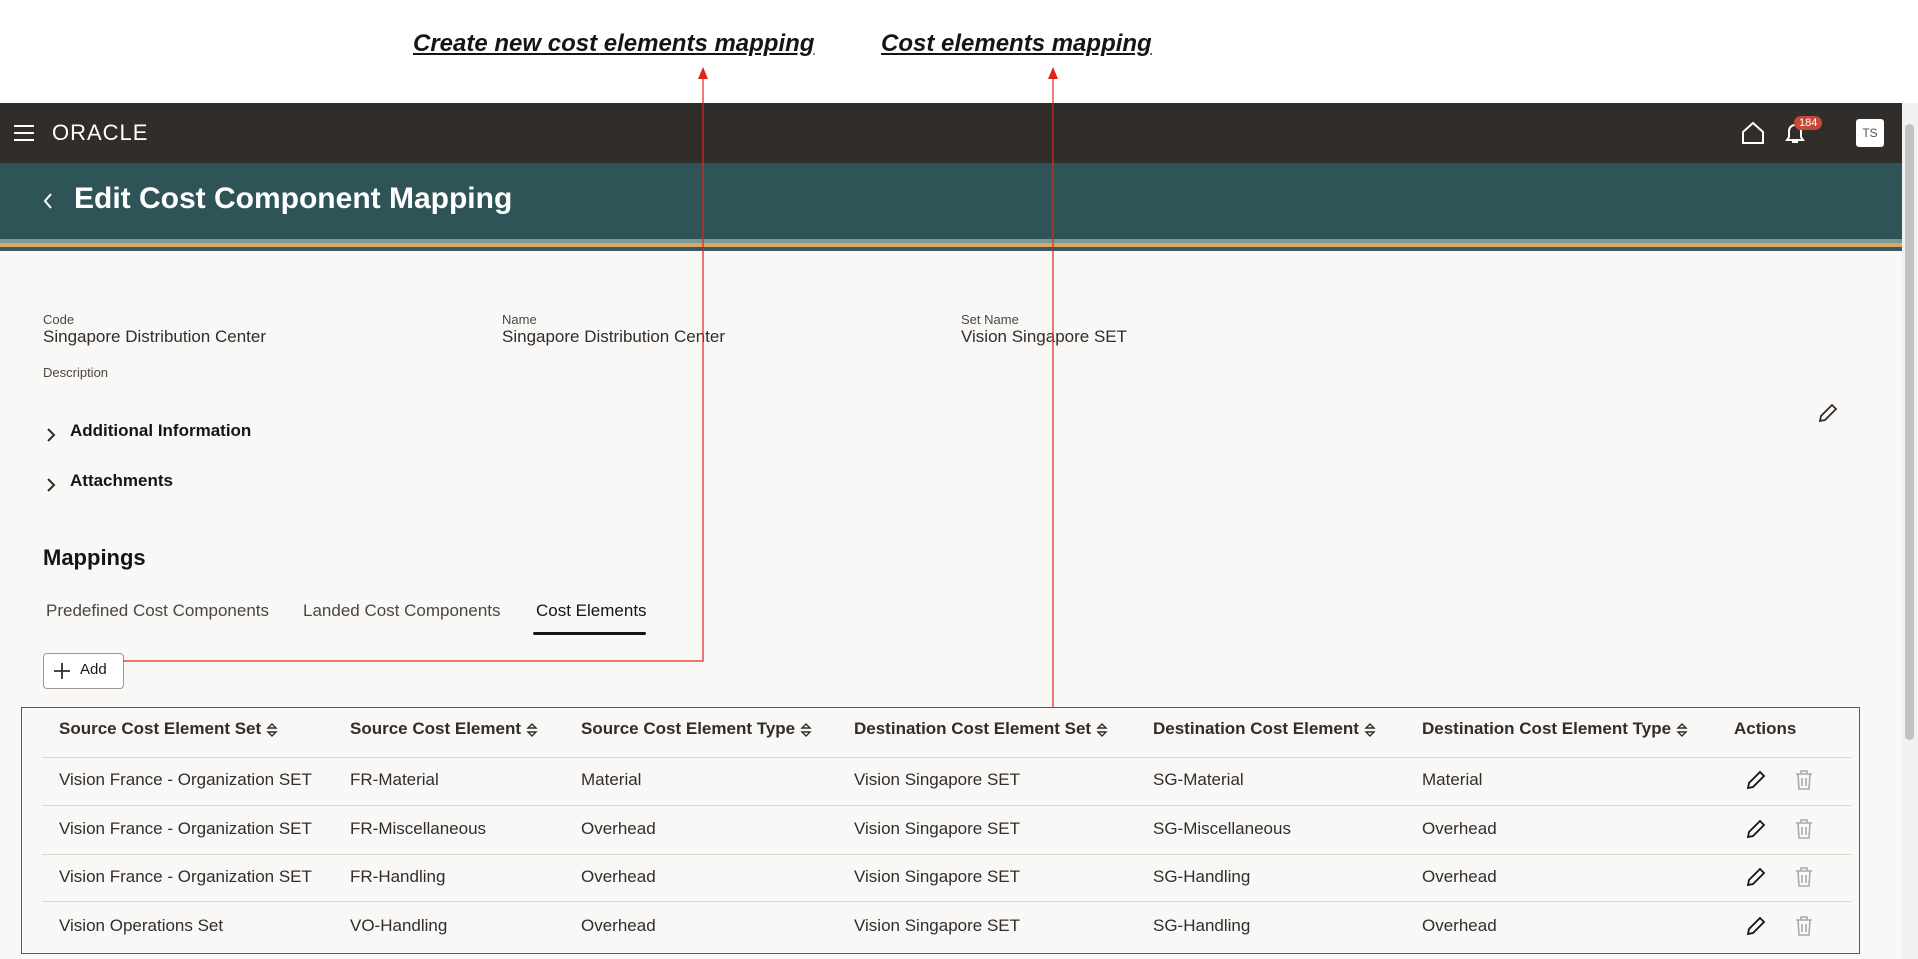 This screenshot has width=1918, height=959. I want to click on column-header: Destination Cost Element Type, so click(1557, 729).